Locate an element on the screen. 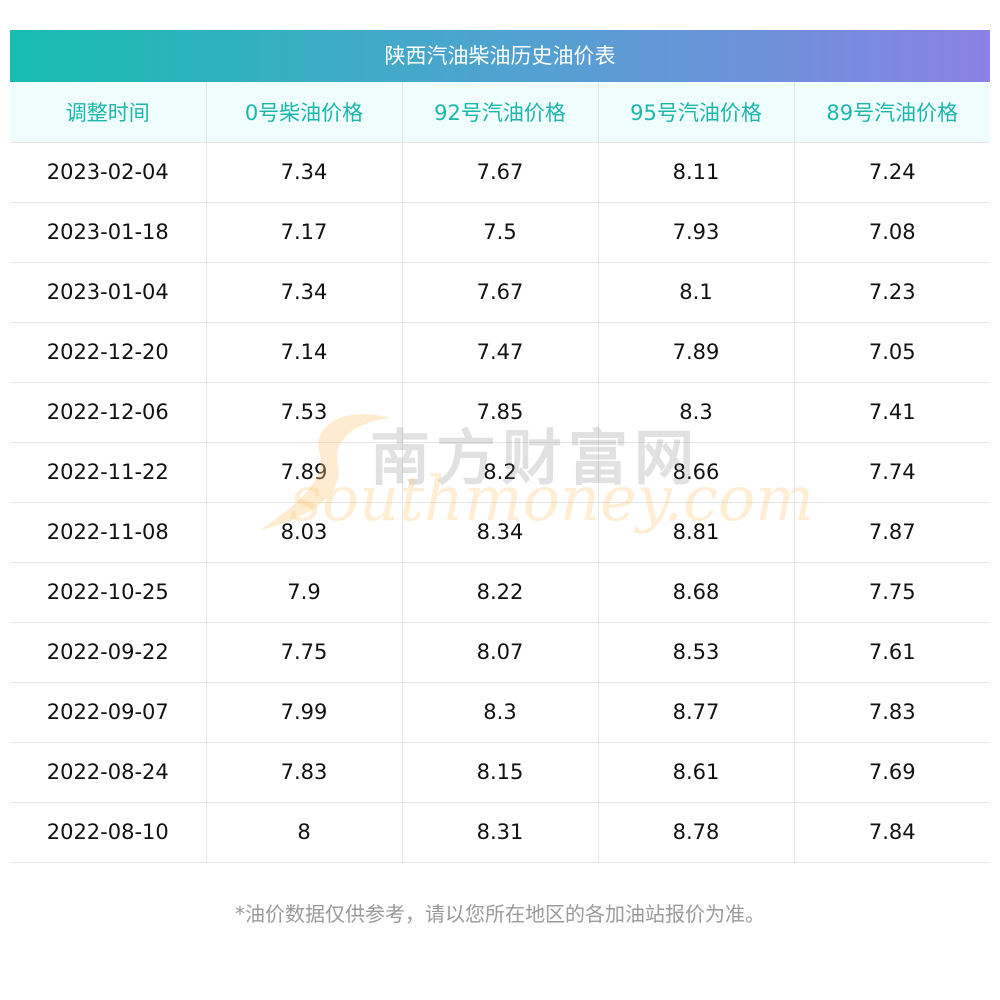 This screenshot has width=1000, height=1000. cell-gasoline-92: 8.15 is located at coordinates (500, 772).